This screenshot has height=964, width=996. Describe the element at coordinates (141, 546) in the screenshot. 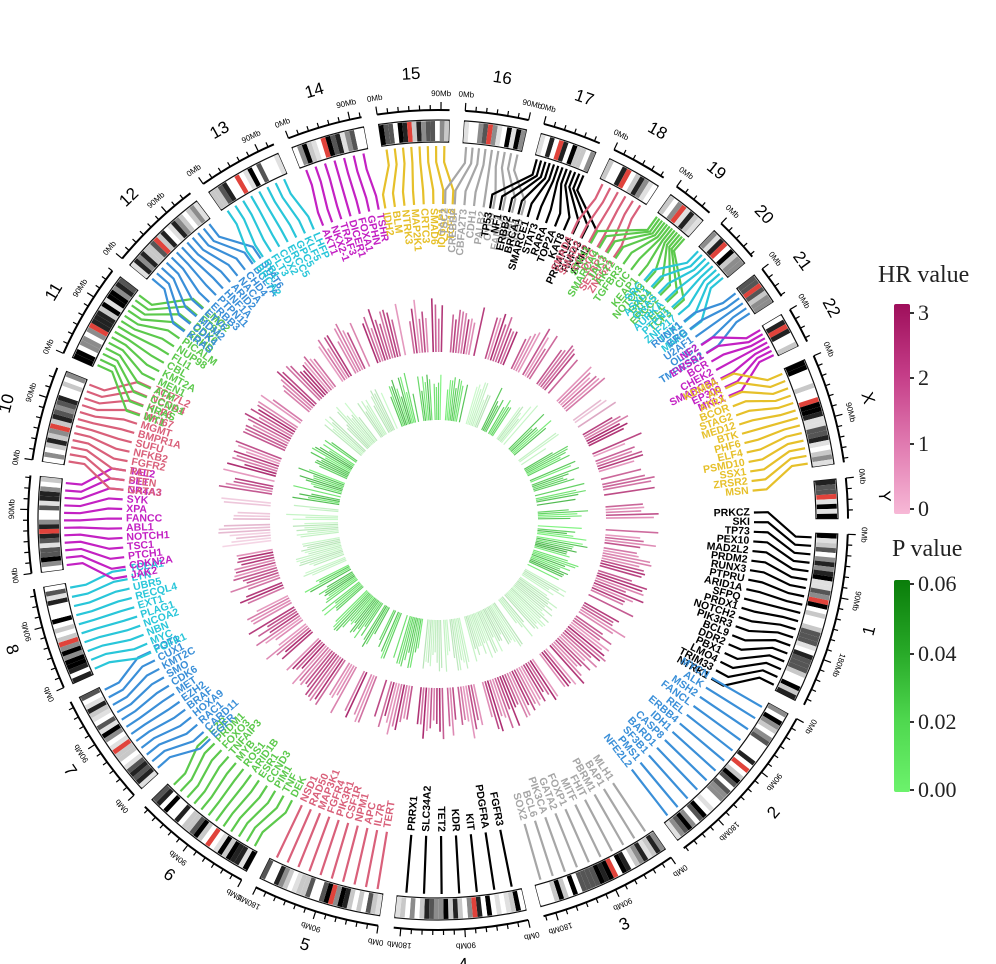

I see `gene-label: TSC1` at that location.